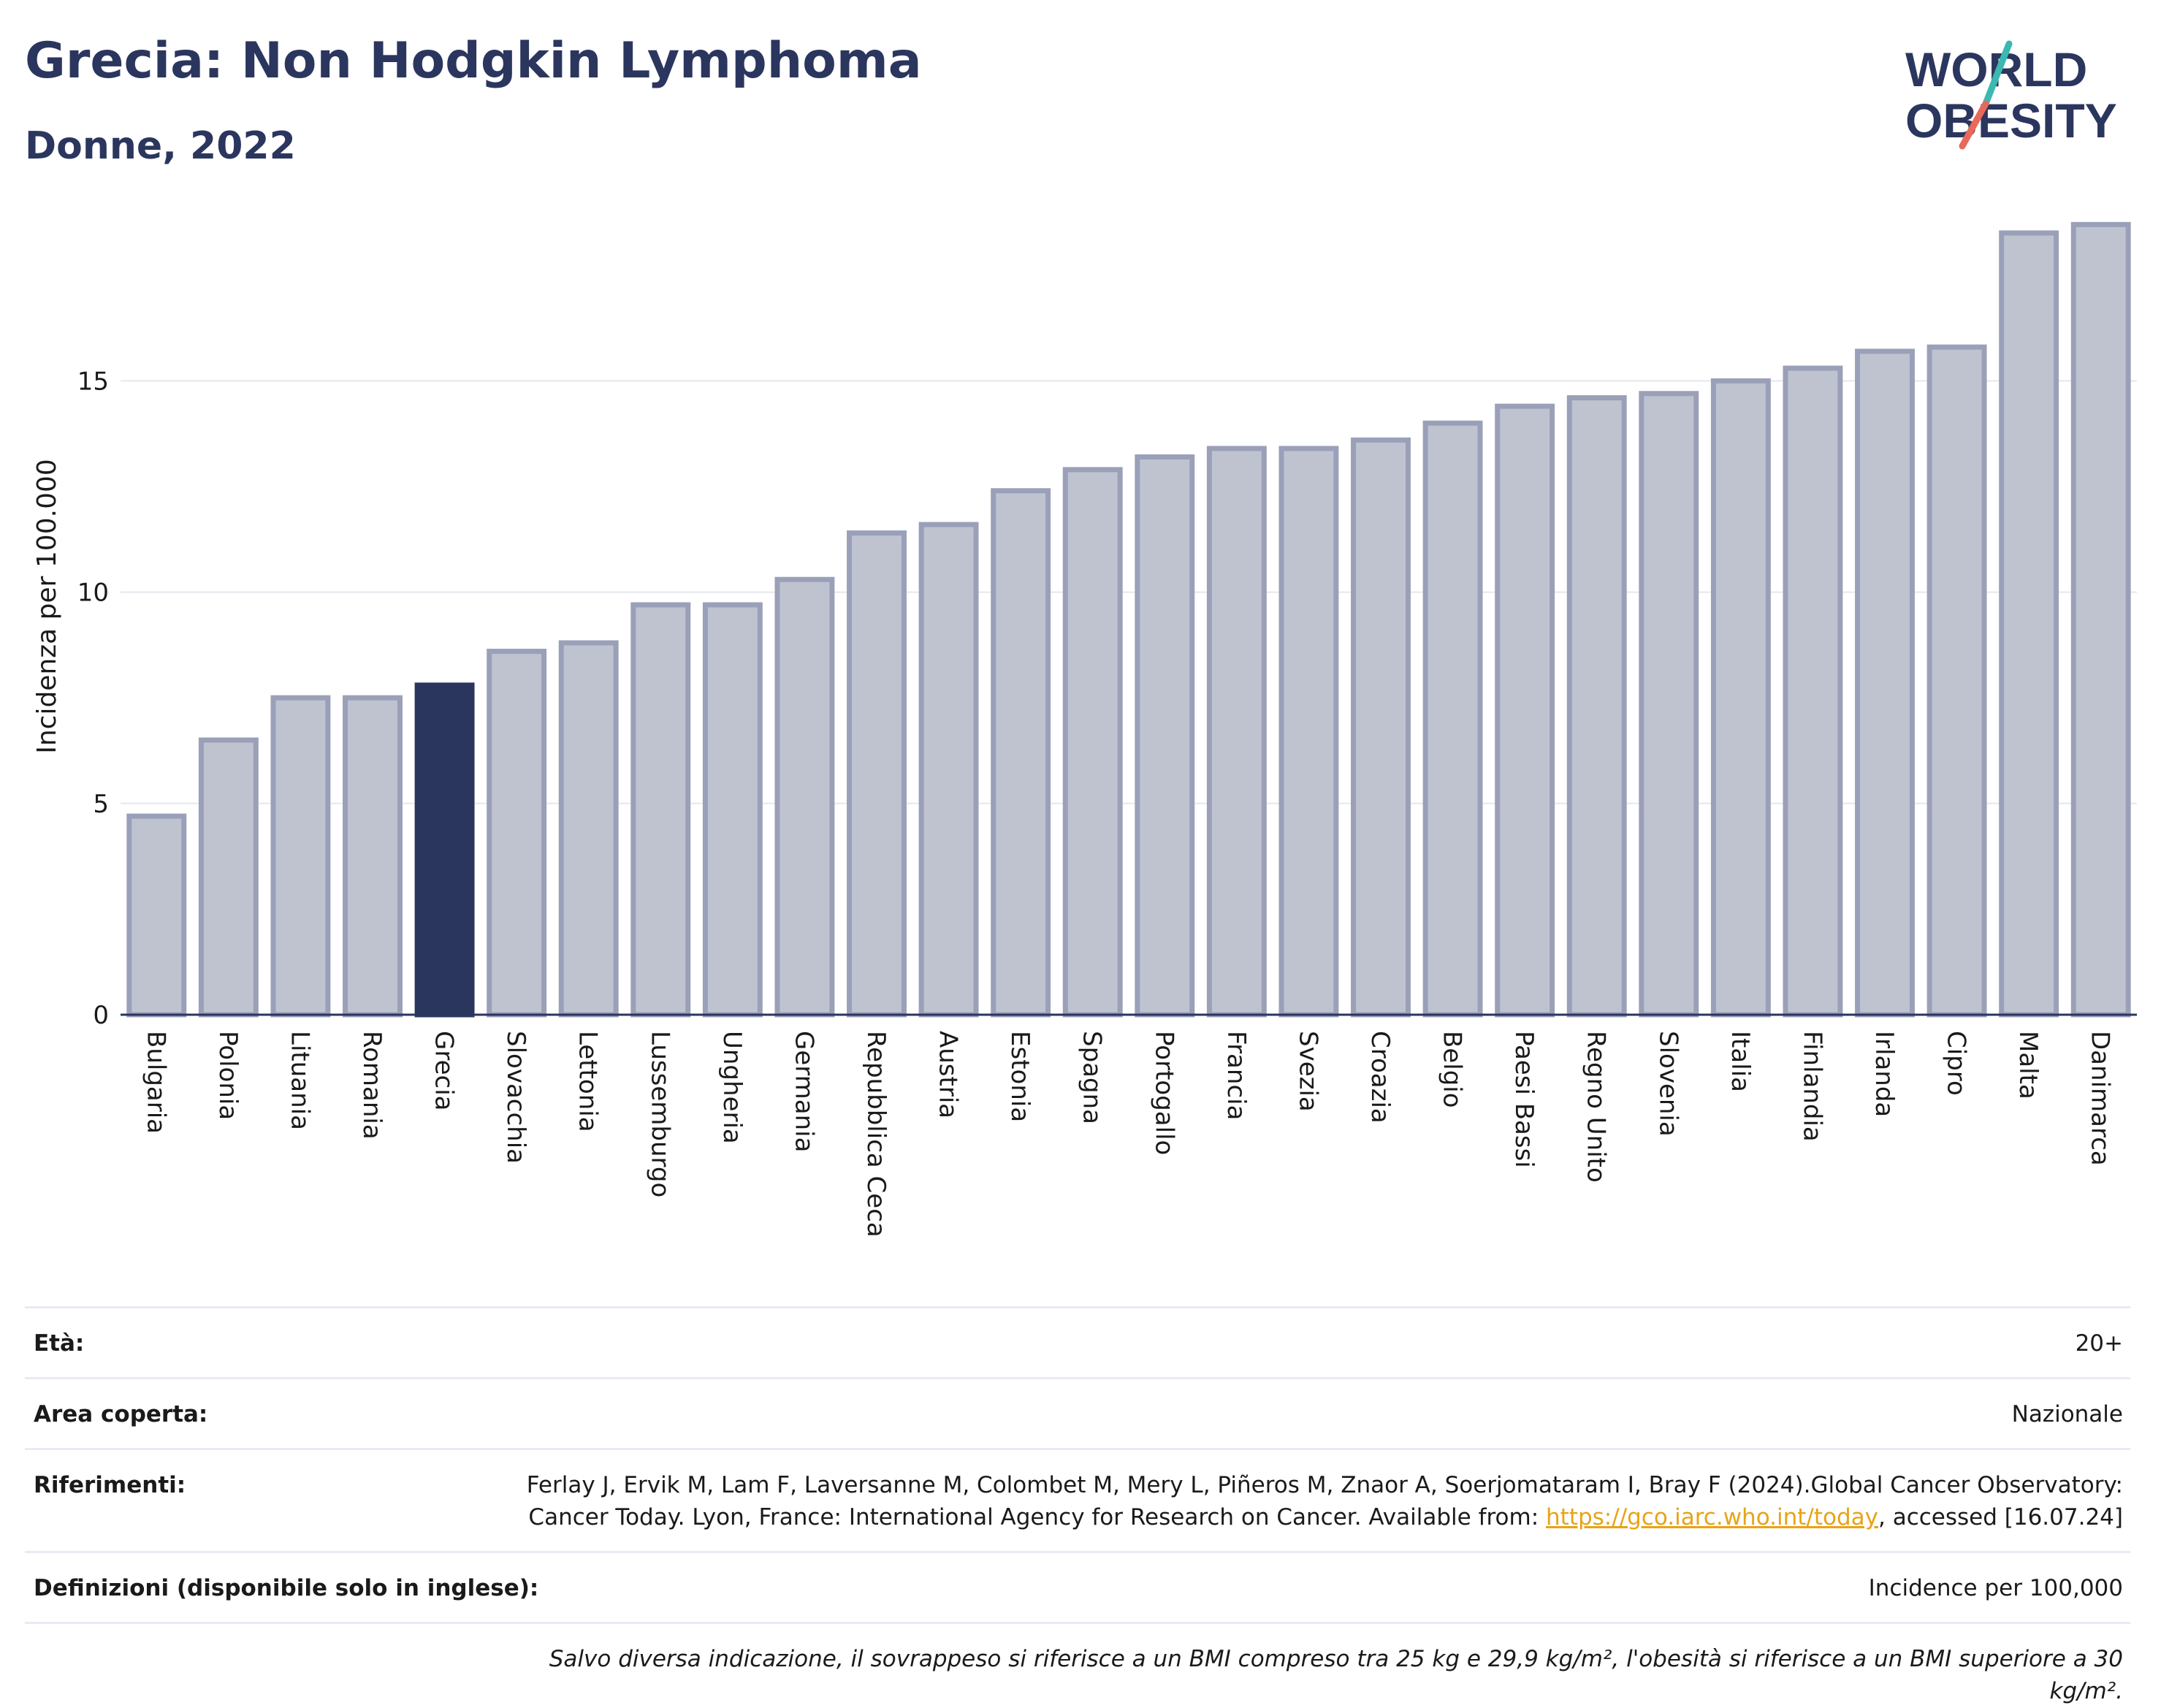 The width and height of the screenshot is (2161, 1708). I want to click on bar-germania, so click(805, 797).